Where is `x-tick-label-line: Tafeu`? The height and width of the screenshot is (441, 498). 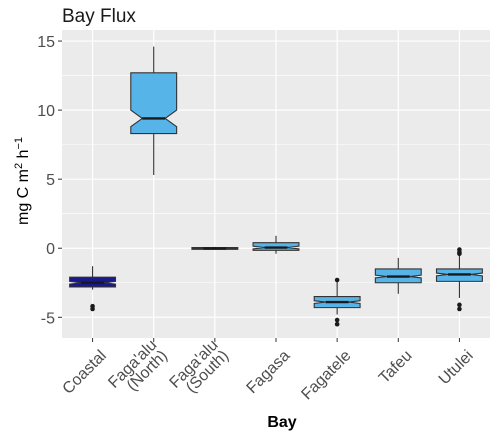
x-tick-label-line: Tafeu is located at coordinates (396, 367).